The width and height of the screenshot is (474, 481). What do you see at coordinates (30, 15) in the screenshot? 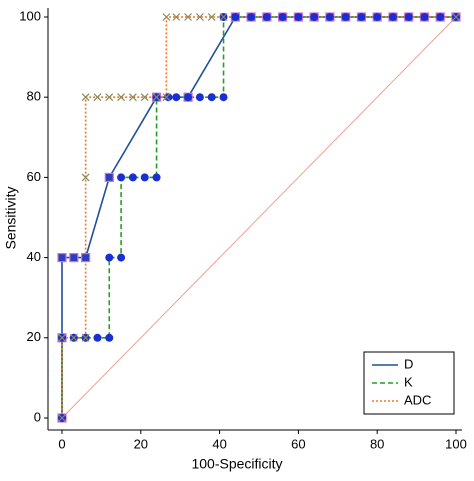
I see `y-tick-label: 100` at bounding box center [30, 15].